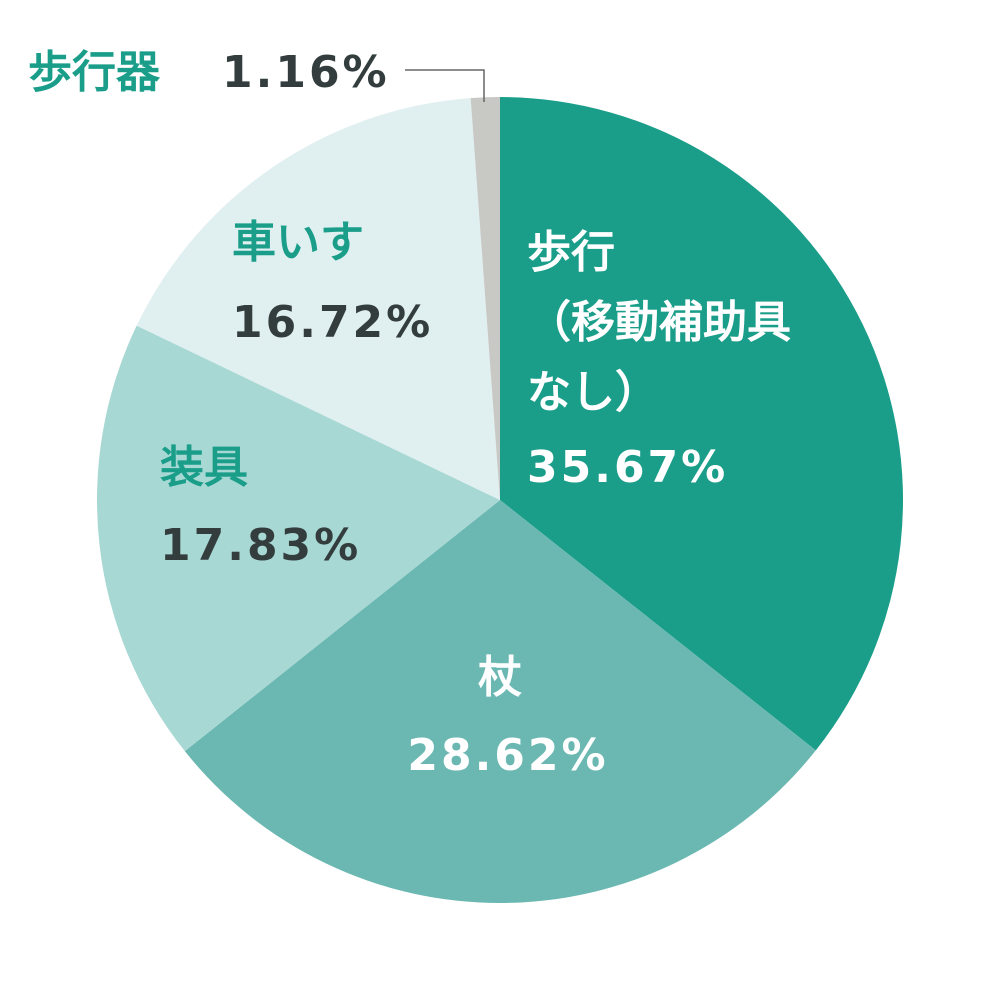 The image size is (1001, 1001). I want to click on leader-line, so click(445, 85).